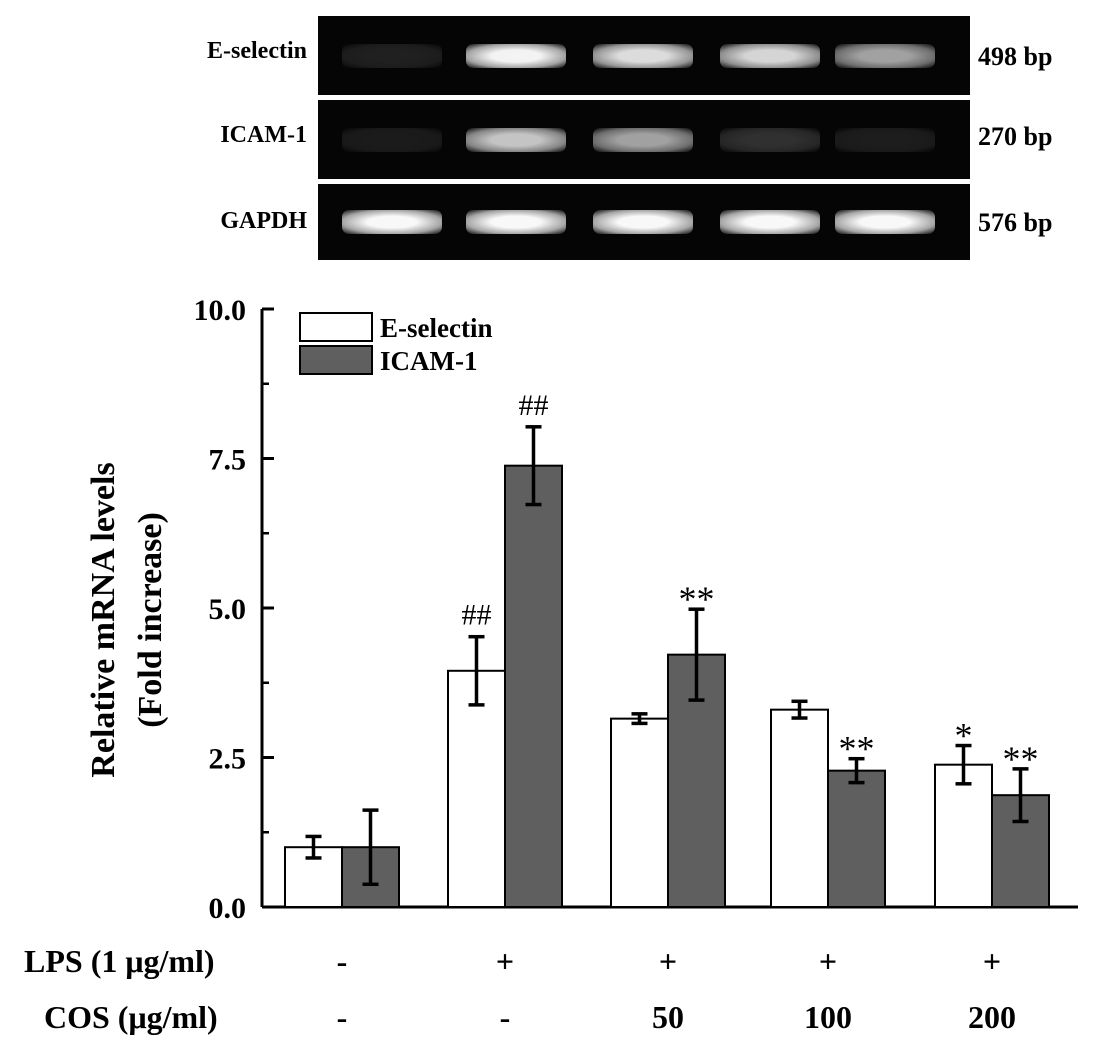  I want to click on y-axis-label-line2: (Fold increase), so click(150, 620).